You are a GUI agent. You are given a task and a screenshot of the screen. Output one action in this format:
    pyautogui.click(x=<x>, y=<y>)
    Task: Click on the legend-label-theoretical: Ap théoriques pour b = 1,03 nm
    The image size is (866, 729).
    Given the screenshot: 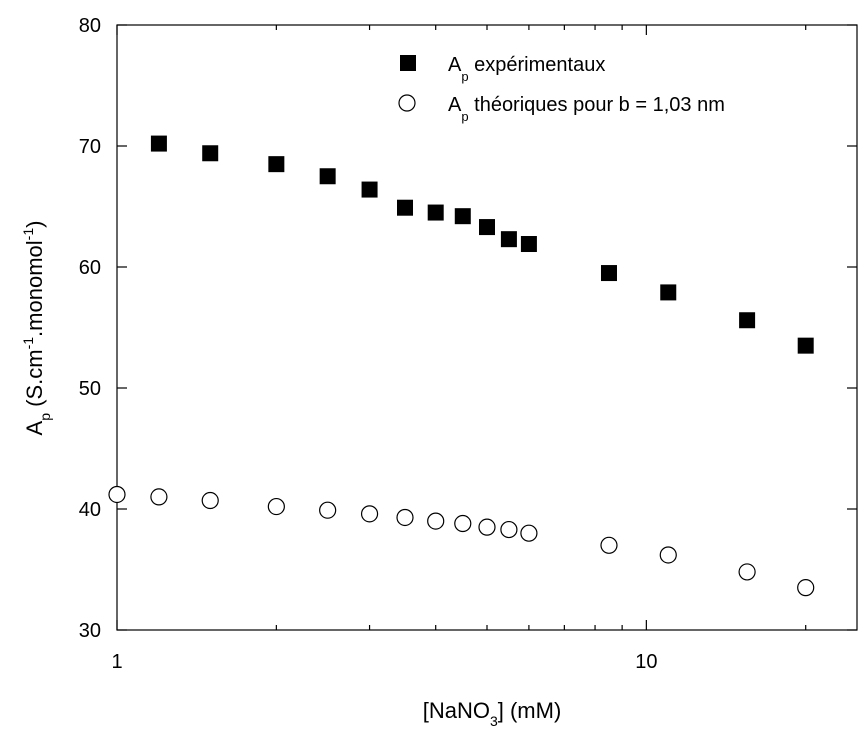 What is the action you would take?
    pyautogui.click(x=586, y=109)
    